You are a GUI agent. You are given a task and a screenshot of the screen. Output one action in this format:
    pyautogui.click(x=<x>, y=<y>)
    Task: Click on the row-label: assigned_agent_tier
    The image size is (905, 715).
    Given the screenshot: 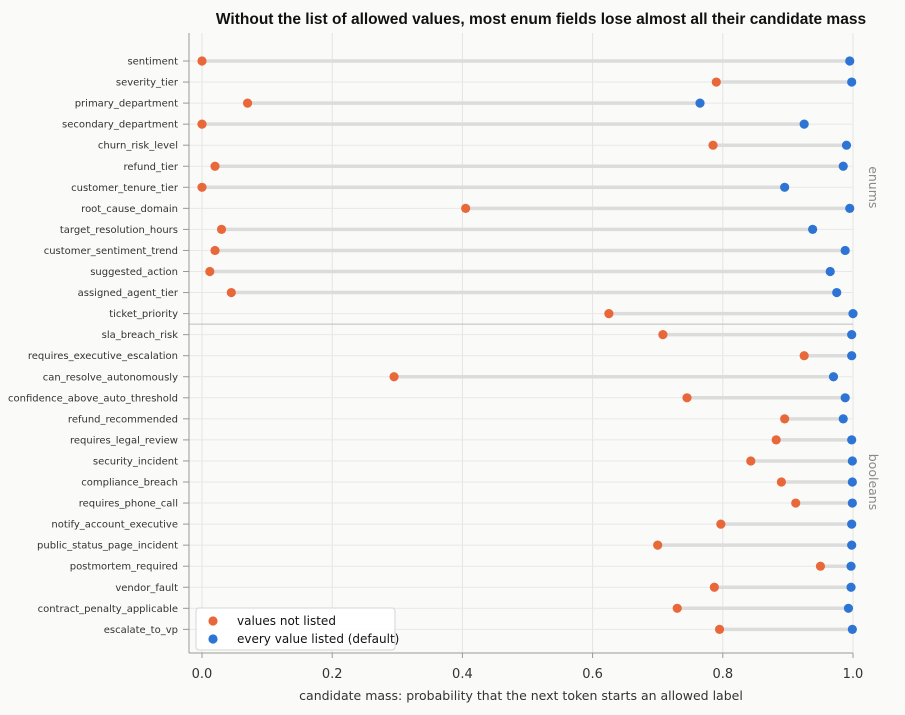 What is the action you would take?
    pyautogui.click(x=128, y=293)
    